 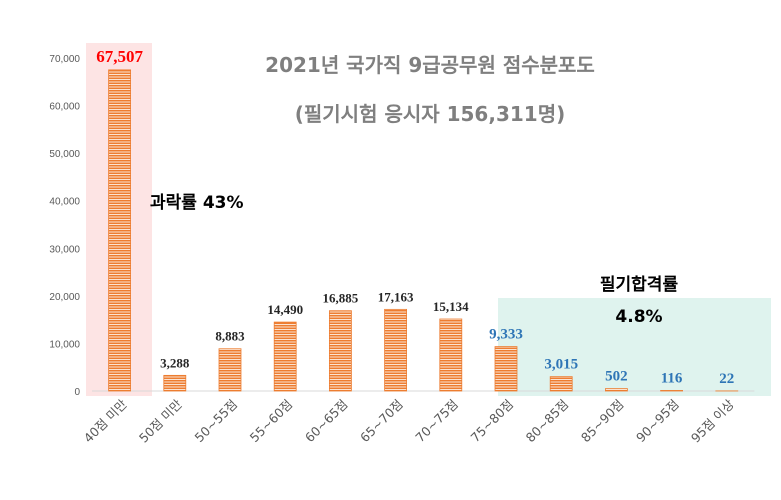 What do you see at coordinates (436, 421) in the screenshot?
I see `x-category-label: 70~75점` at bounding box center [436, 421].